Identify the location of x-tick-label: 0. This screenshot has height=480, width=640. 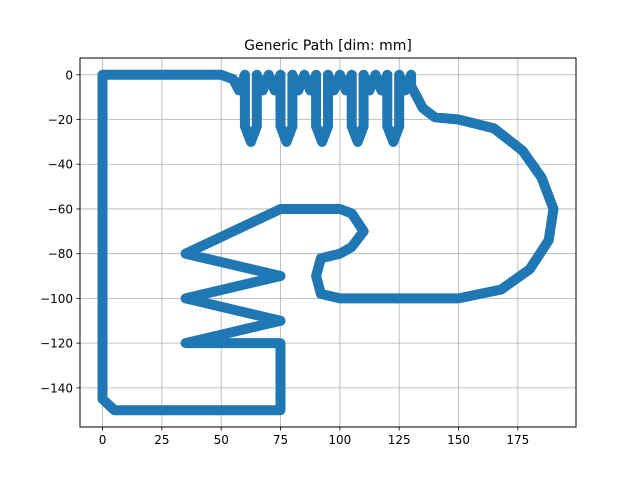
(103, 440).